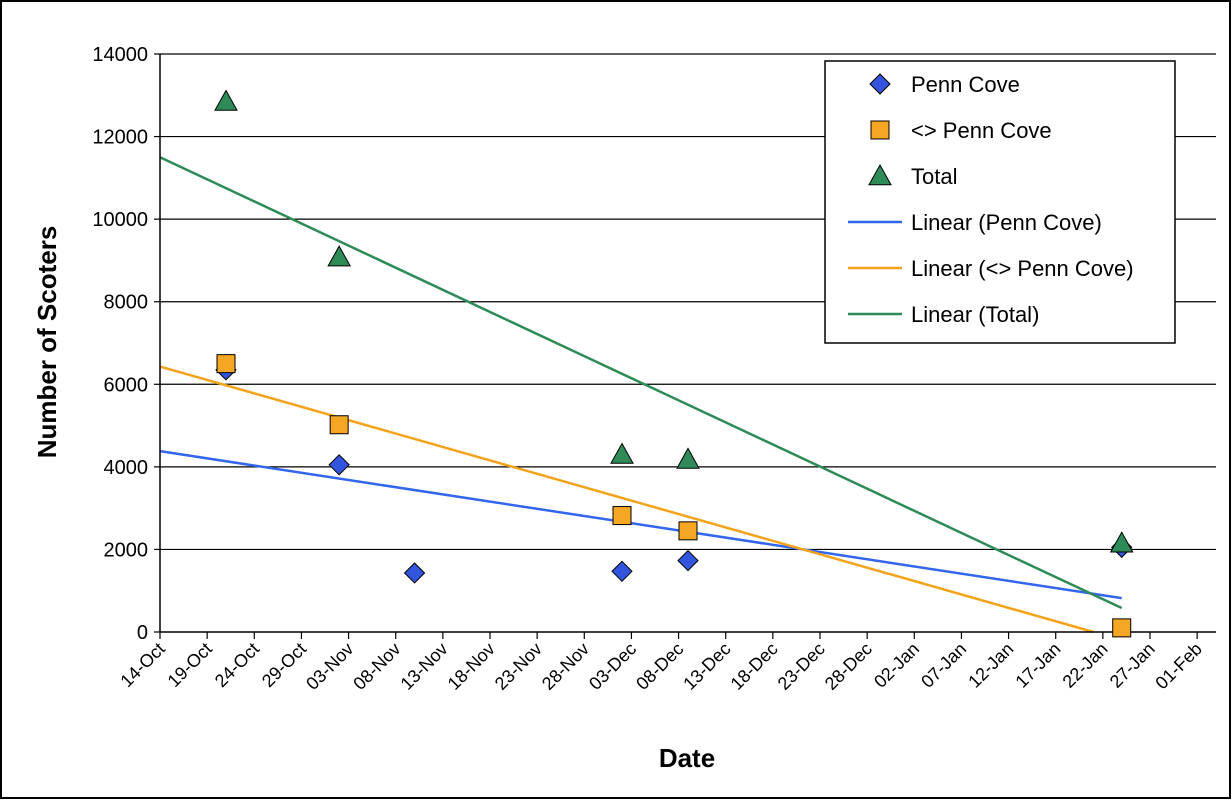  What do you see at coordinates (880, 84) in the screenshot?
I see `legend-swatch-diamond` at bounding box center [880, 84].